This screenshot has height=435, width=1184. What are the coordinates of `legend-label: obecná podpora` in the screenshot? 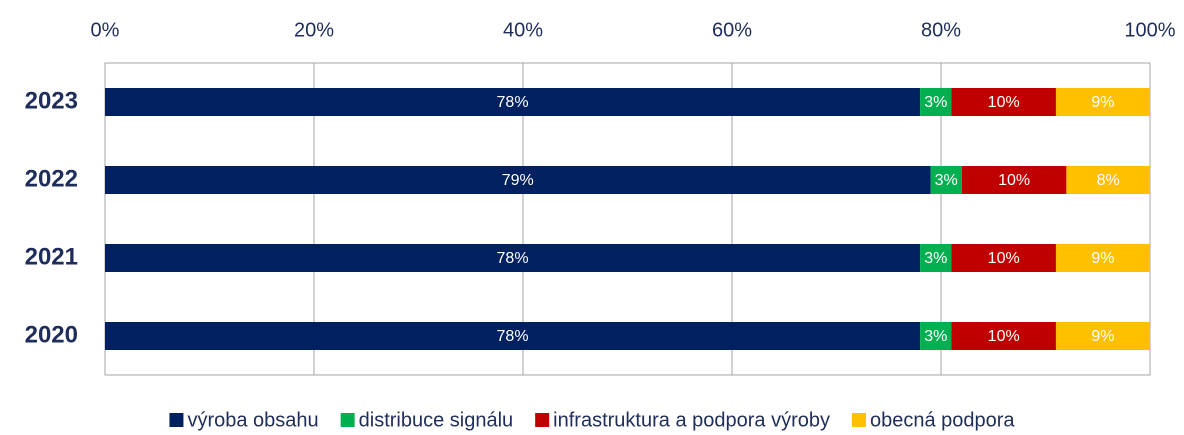 It's located at (942, 420).